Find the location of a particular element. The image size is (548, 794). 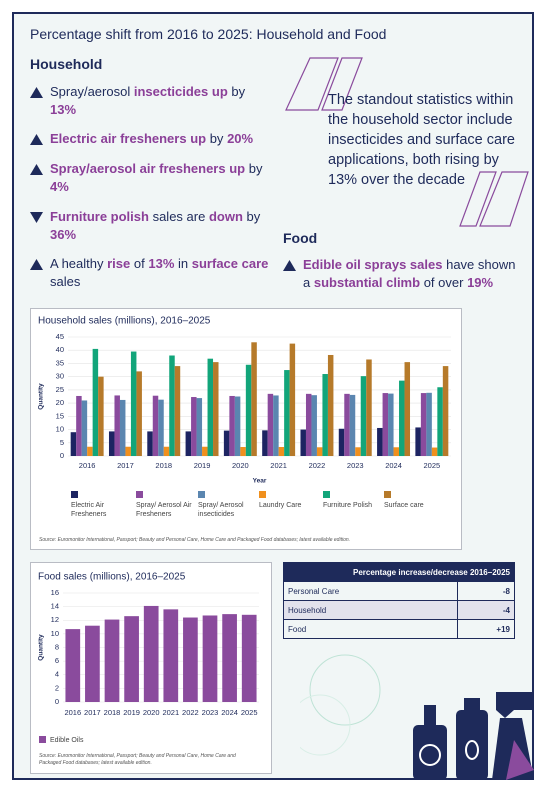

y-tick-label: 16 is located at coordinates (55, 592).